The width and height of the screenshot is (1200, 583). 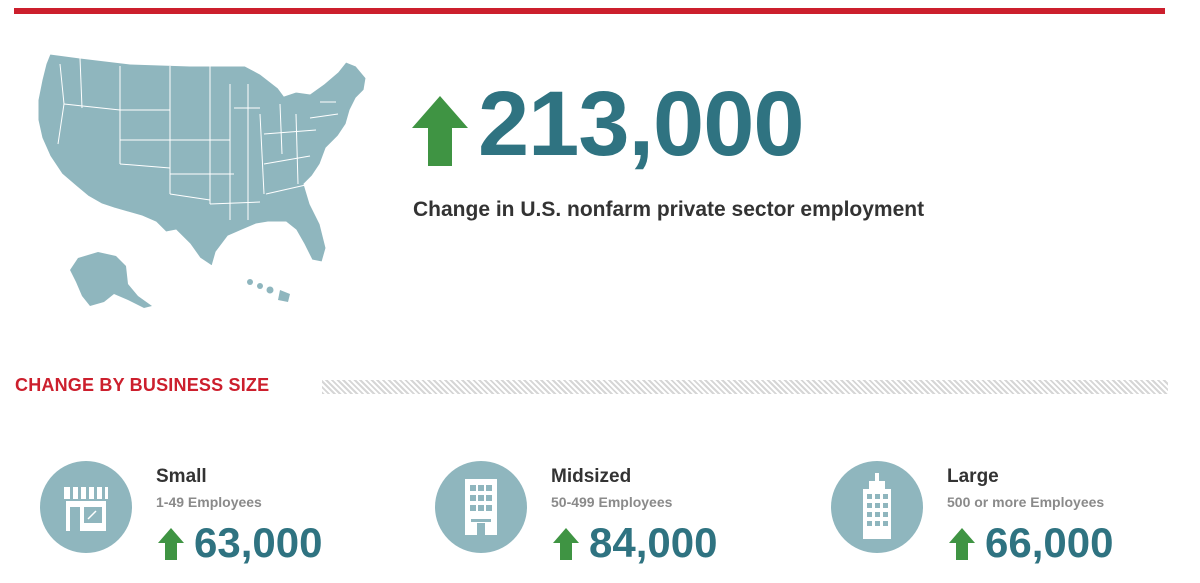 What do you see at coordinates (181, 476) in the screenshot?
I see `size-name: Small` at bounding box center [181, 476].